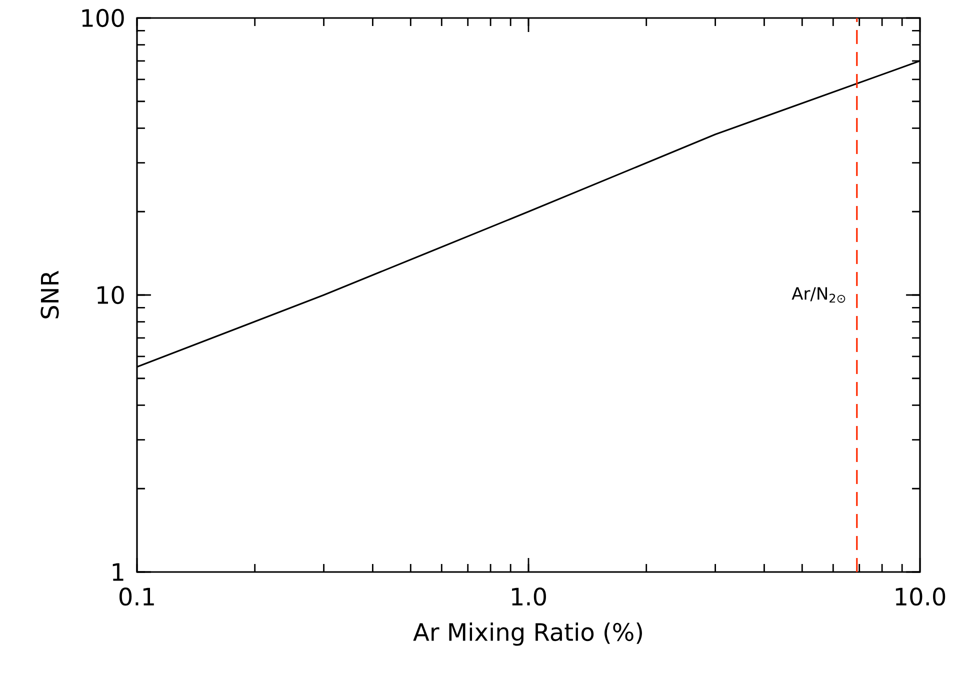 This screenshot has height=673, width=959. What do you see at coordinates (111, 295) in the screenshot?
I see `y-tick-label: 10` at bounding box center [111, 295].